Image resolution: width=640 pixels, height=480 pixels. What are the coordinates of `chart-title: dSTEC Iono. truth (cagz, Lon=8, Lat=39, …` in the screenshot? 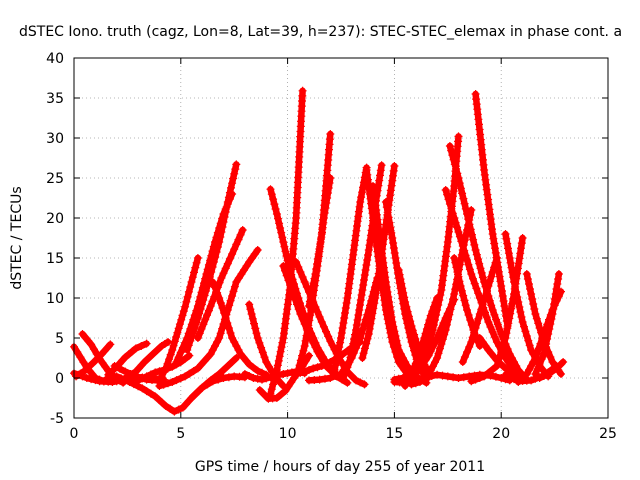 It's located at (320, 32).